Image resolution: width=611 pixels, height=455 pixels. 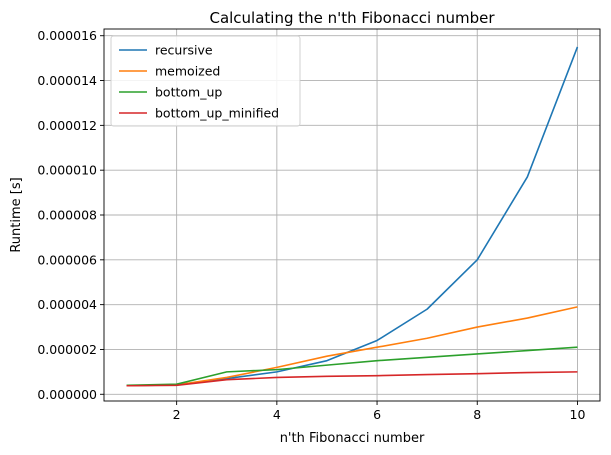 I want to click on y-tick-label: 0.000014, so click(x=67, y=80).